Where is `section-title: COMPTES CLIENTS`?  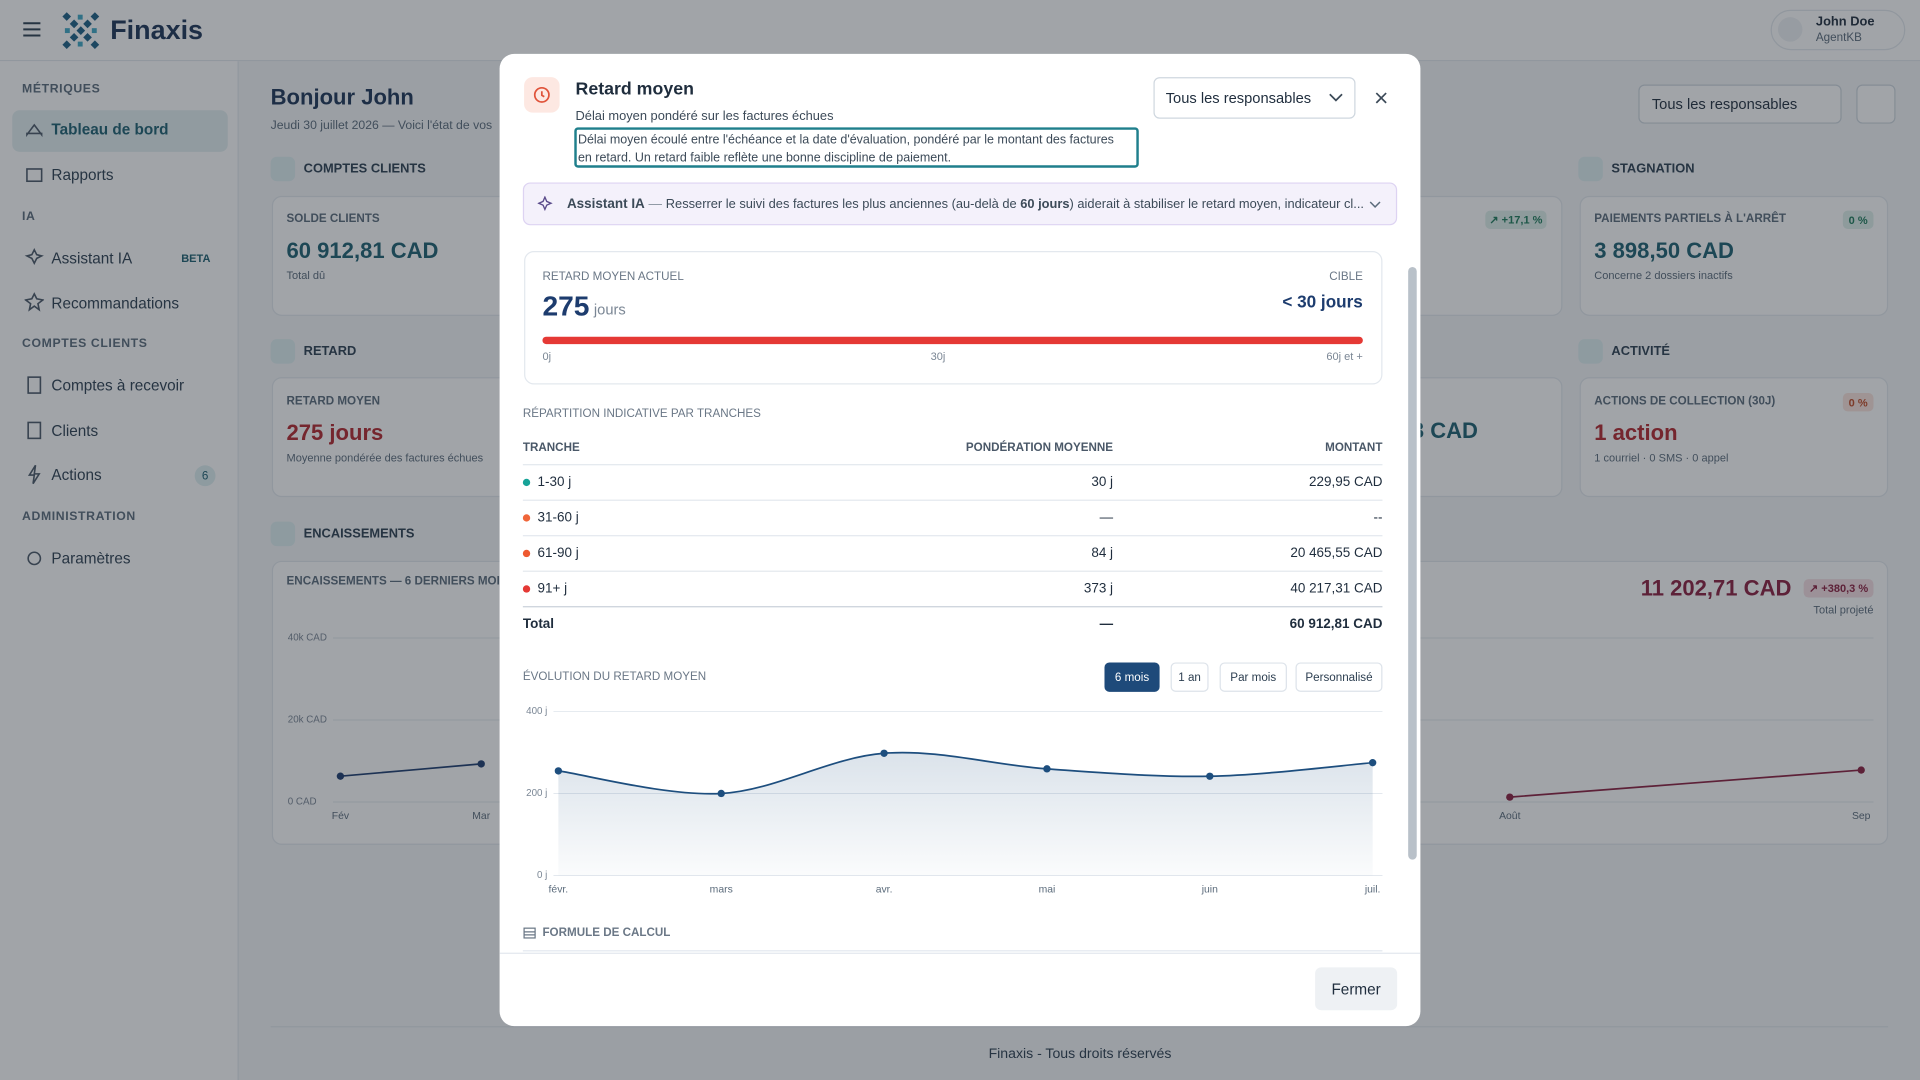
section-title: COMPTES CLIENTS is located at coordinates (364, 169).